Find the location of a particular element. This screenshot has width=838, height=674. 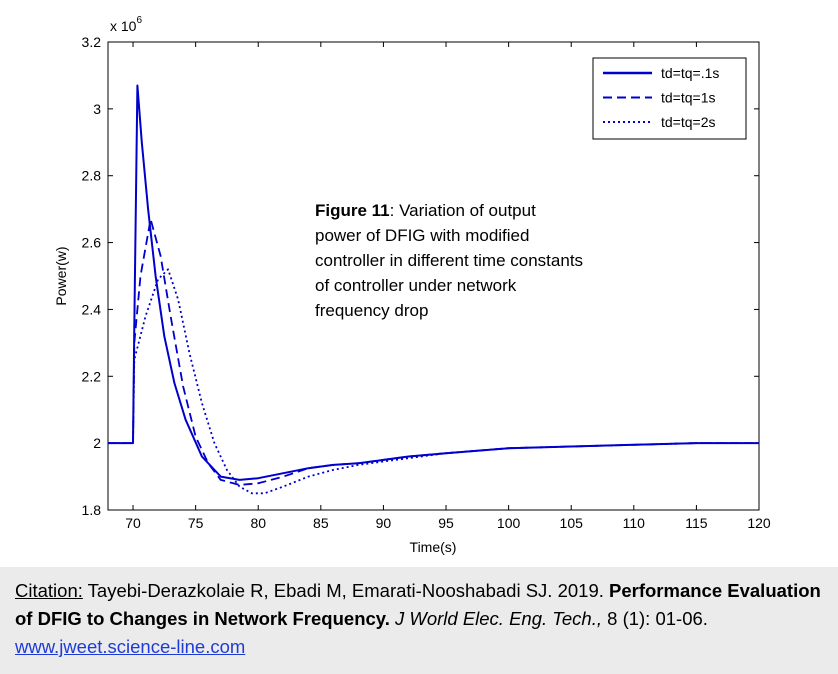

citation-label: Citation: is located at coordinates (49, 590).